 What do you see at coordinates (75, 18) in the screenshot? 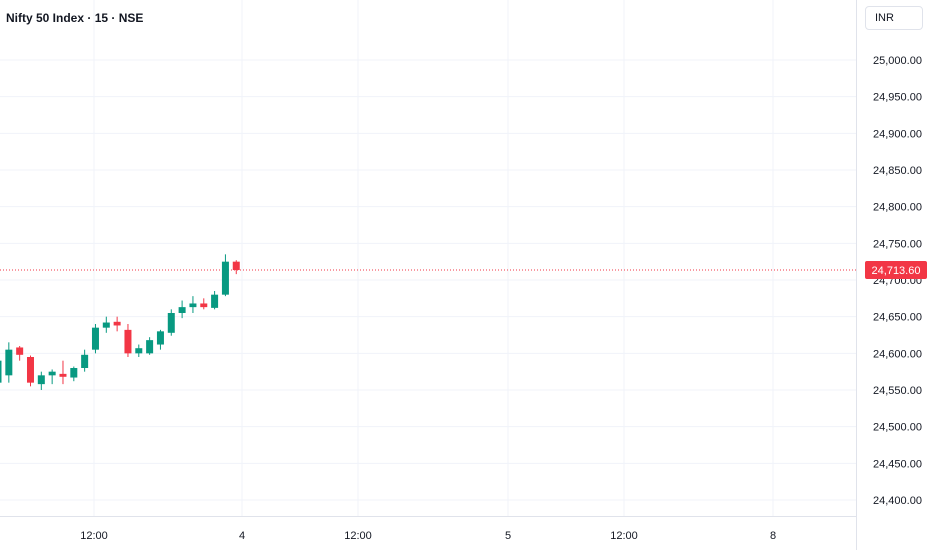
I see `chart-title: Nifty 50 Index · 15 · NSE` at bounding box center [75, 18].